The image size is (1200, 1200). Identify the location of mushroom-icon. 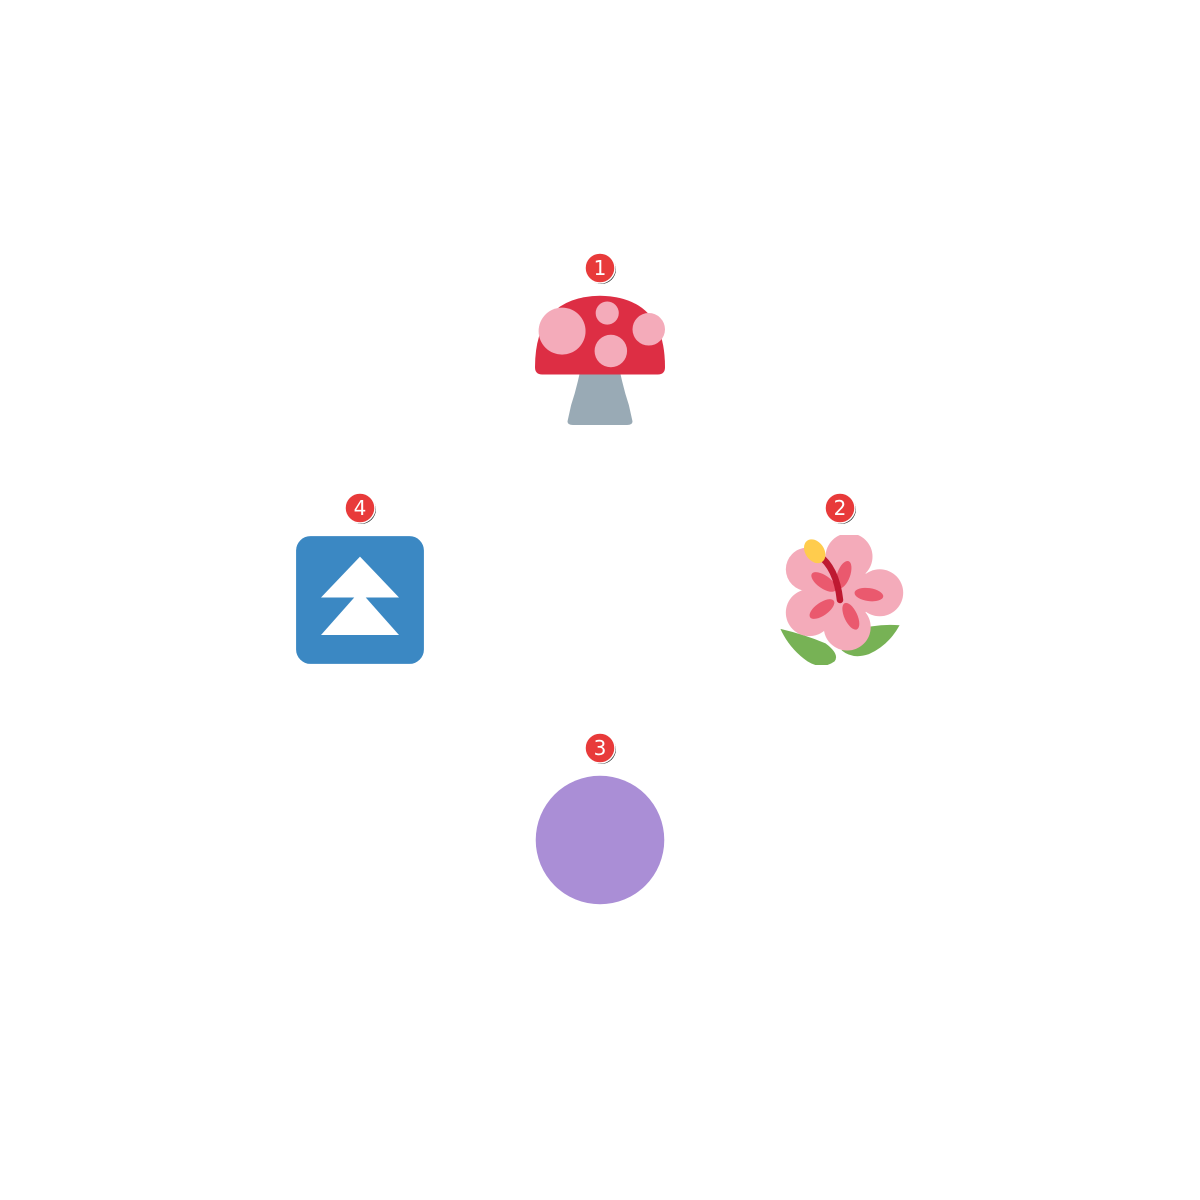
(600, 360).